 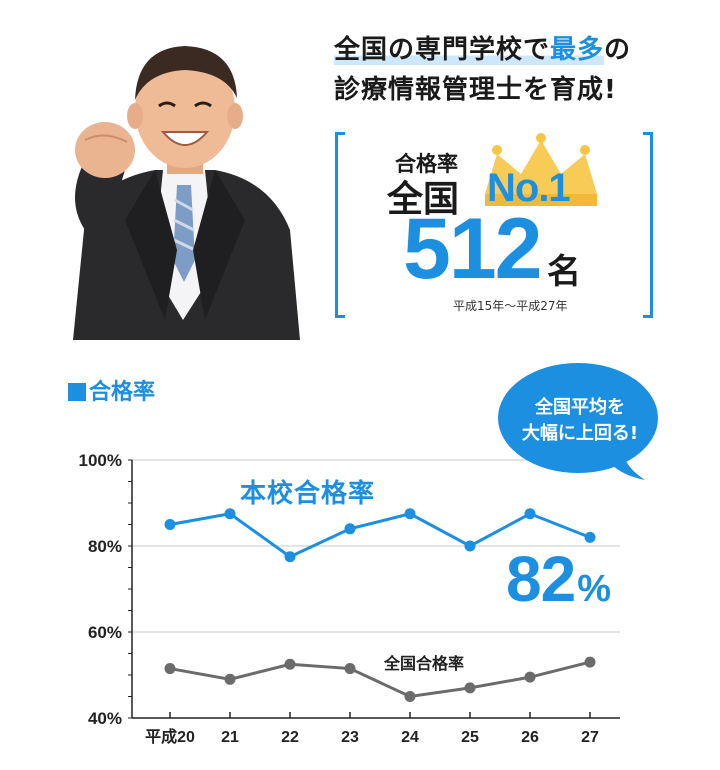 I want to click on school-rate-highlight: 82%, so click(x=558, y=579).